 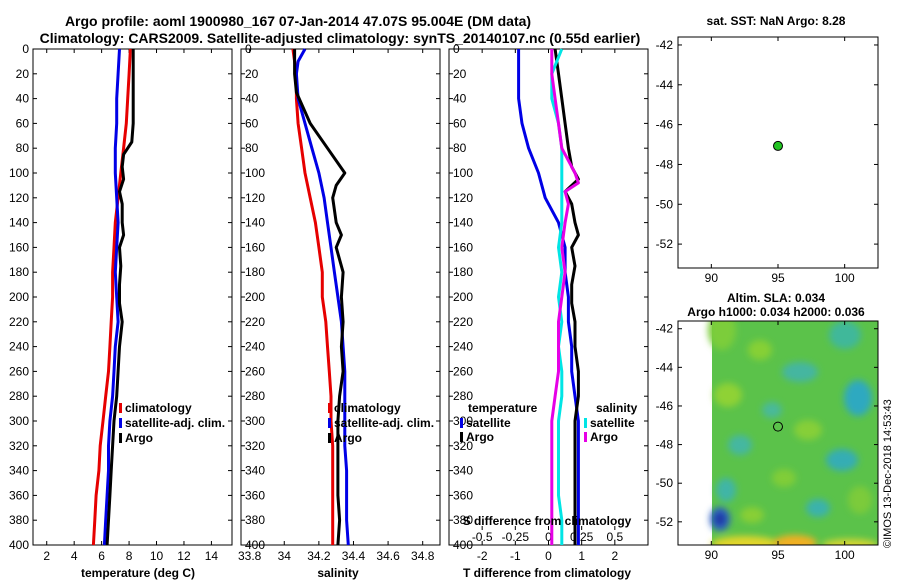 I want to click on x-tick-label: 4, so click(x=74, y=556).